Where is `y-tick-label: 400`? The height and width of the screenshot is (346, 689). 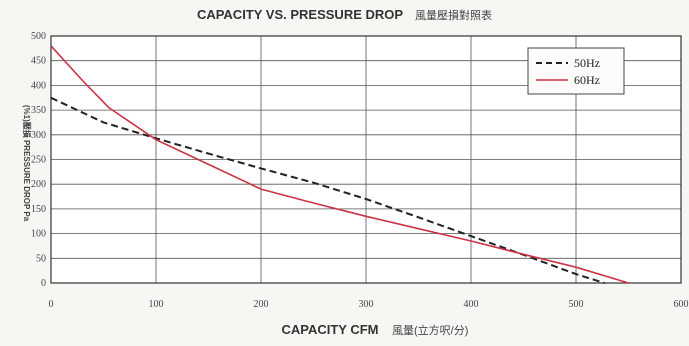
y-tick-label: 400 is located at coordinates (38, 85).